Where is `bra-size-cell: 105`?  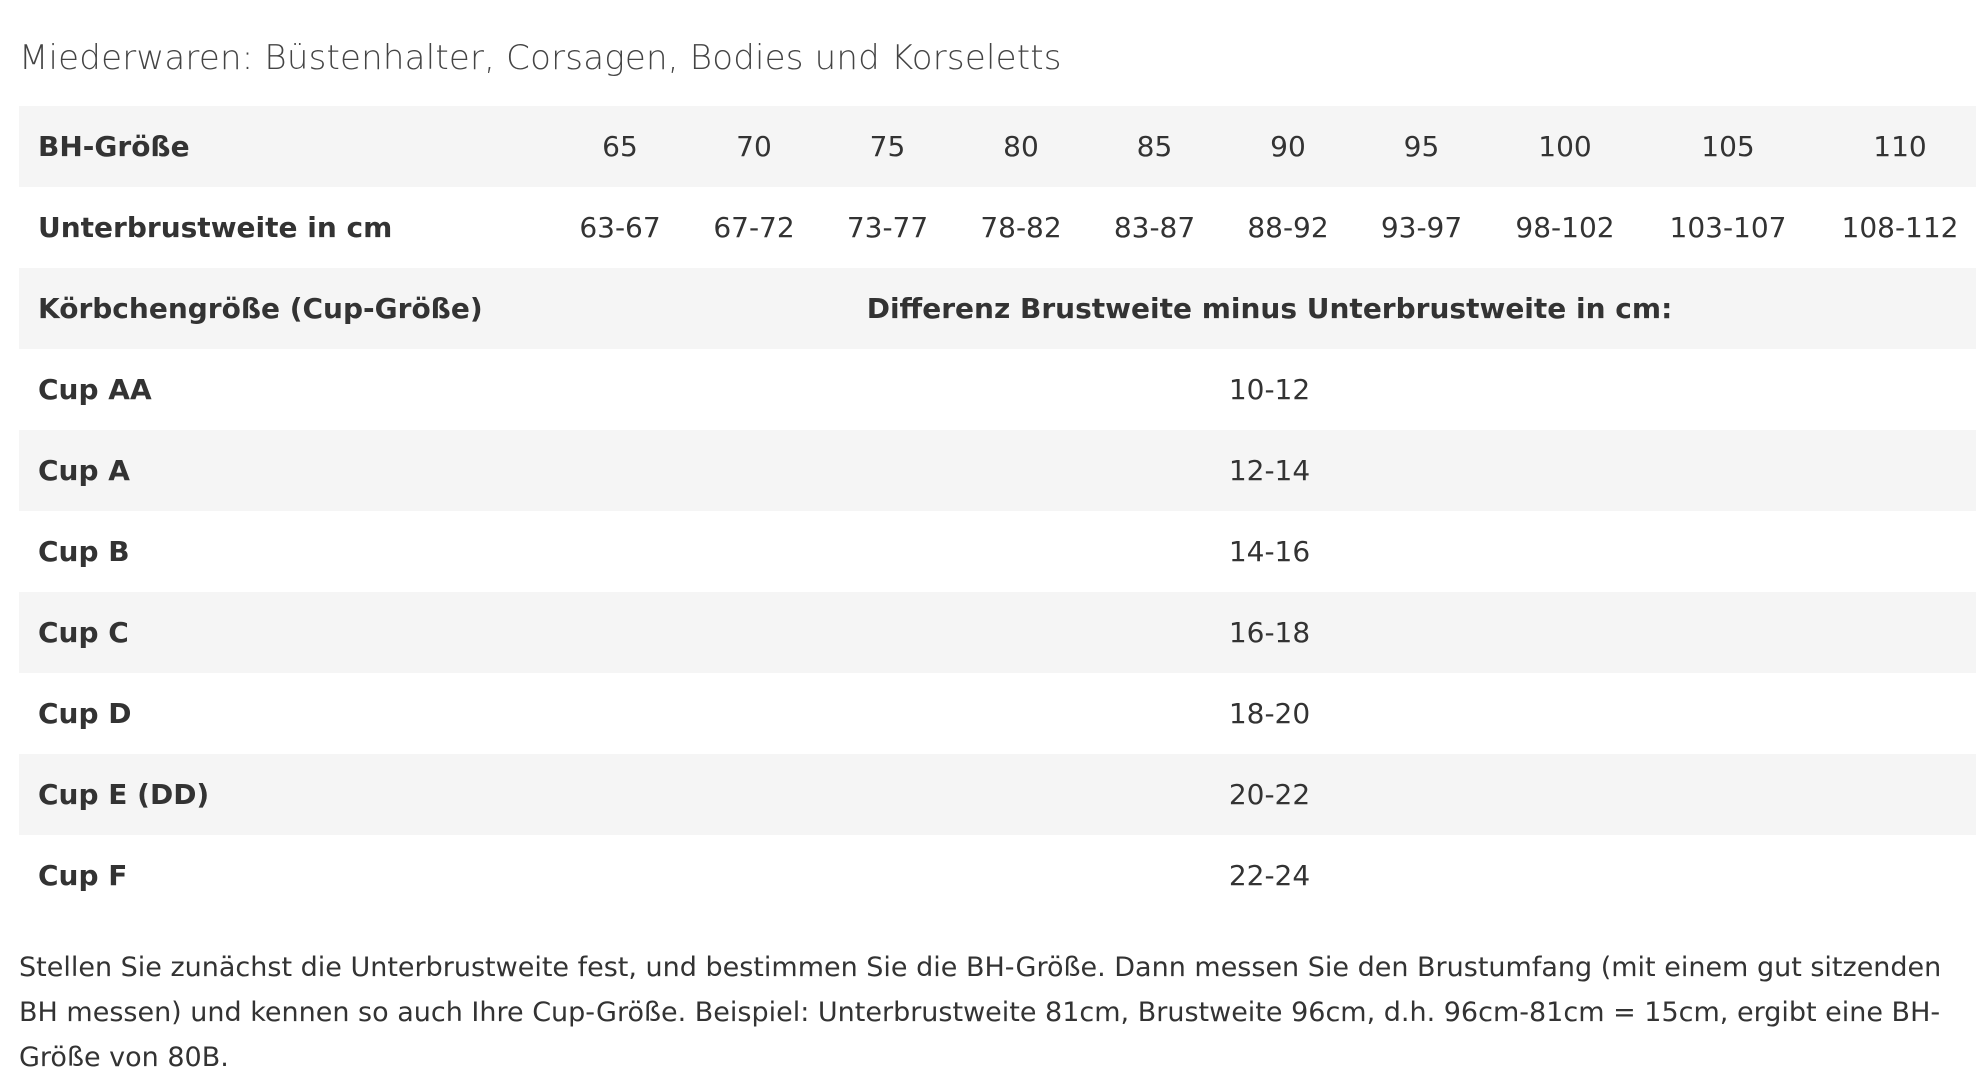
bra-size-cell: 105 is located at coordinates (1728, 146).